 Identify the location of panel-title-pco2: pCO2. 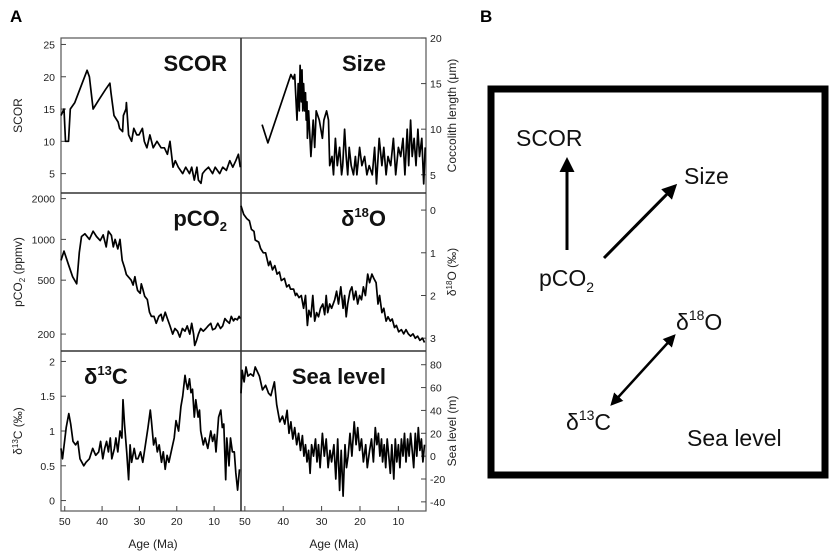
(200, 220).